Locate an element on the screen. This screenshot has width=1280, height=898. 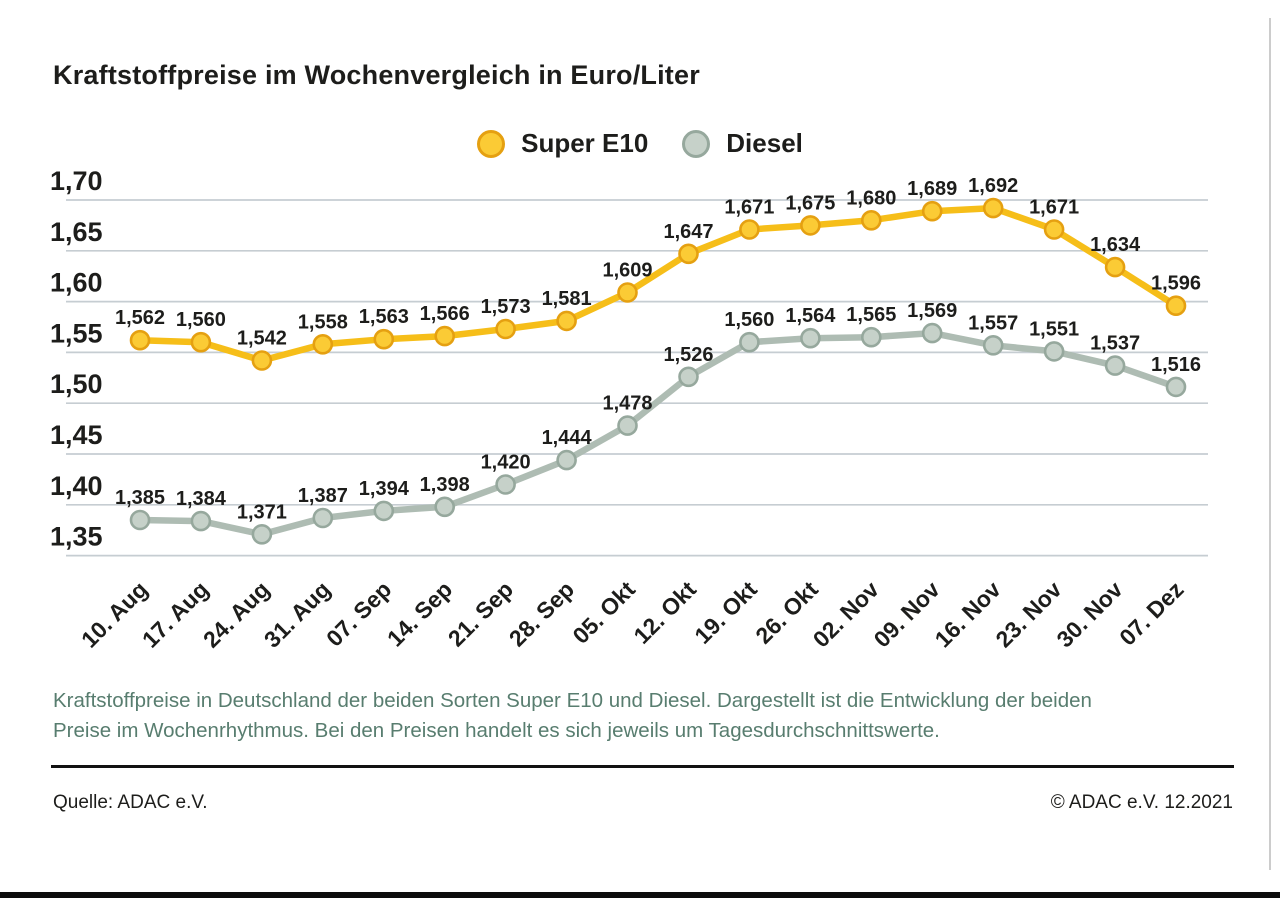
y-tick-label: 1,50 is located at coordinates (76, 384).